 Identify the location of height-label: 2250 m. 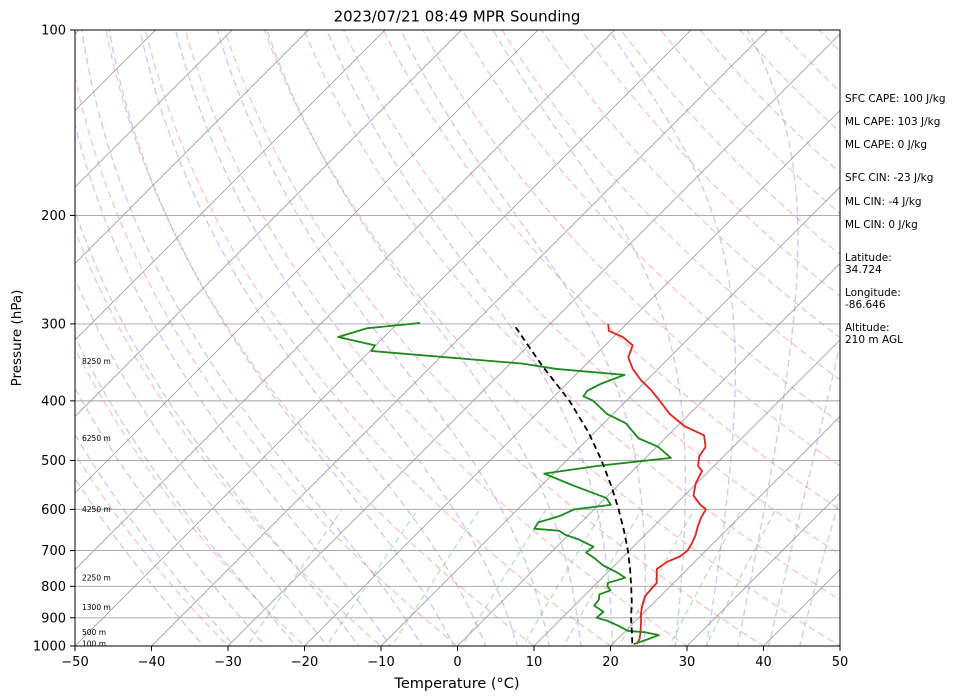
(96, 577).